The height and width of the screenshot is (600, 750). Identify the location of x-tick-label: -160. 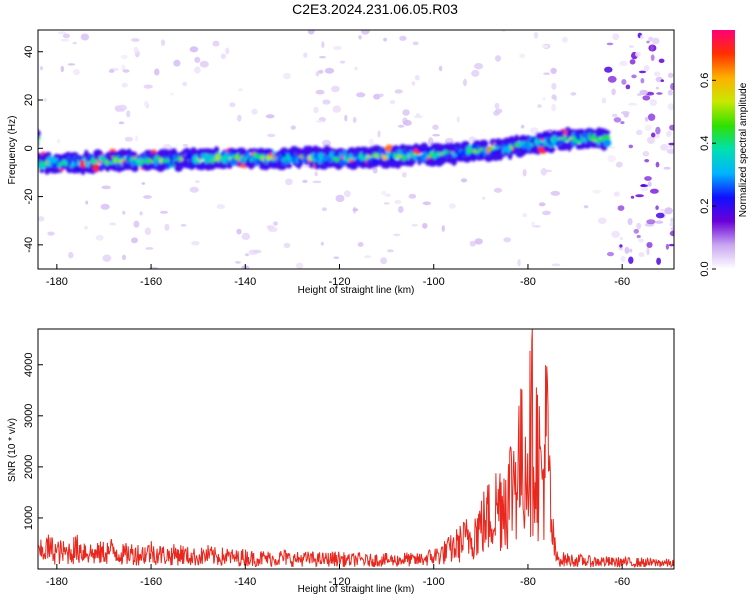
(151, 582).